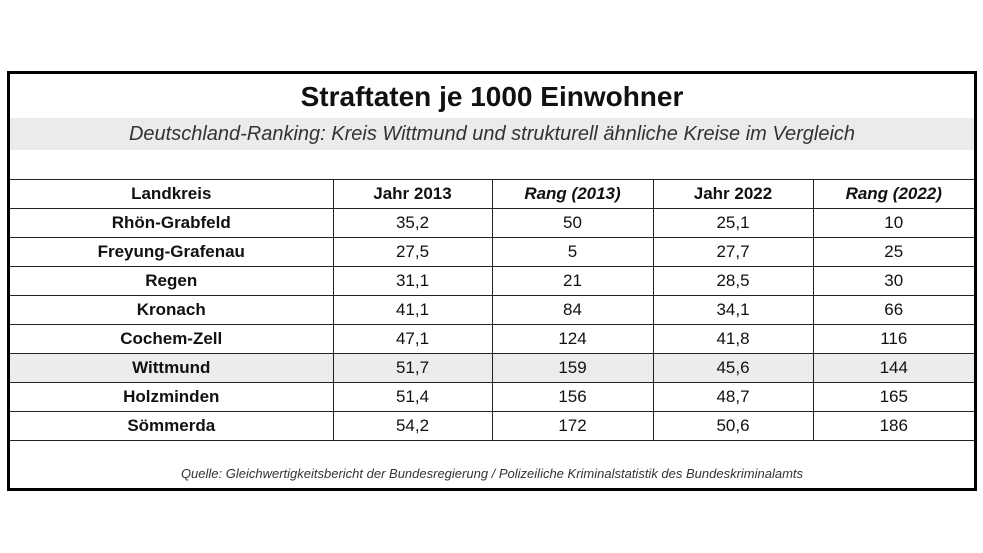 The image size is (983, 553). I want to click on cell-rang-2022: 66, so click(893, 310).